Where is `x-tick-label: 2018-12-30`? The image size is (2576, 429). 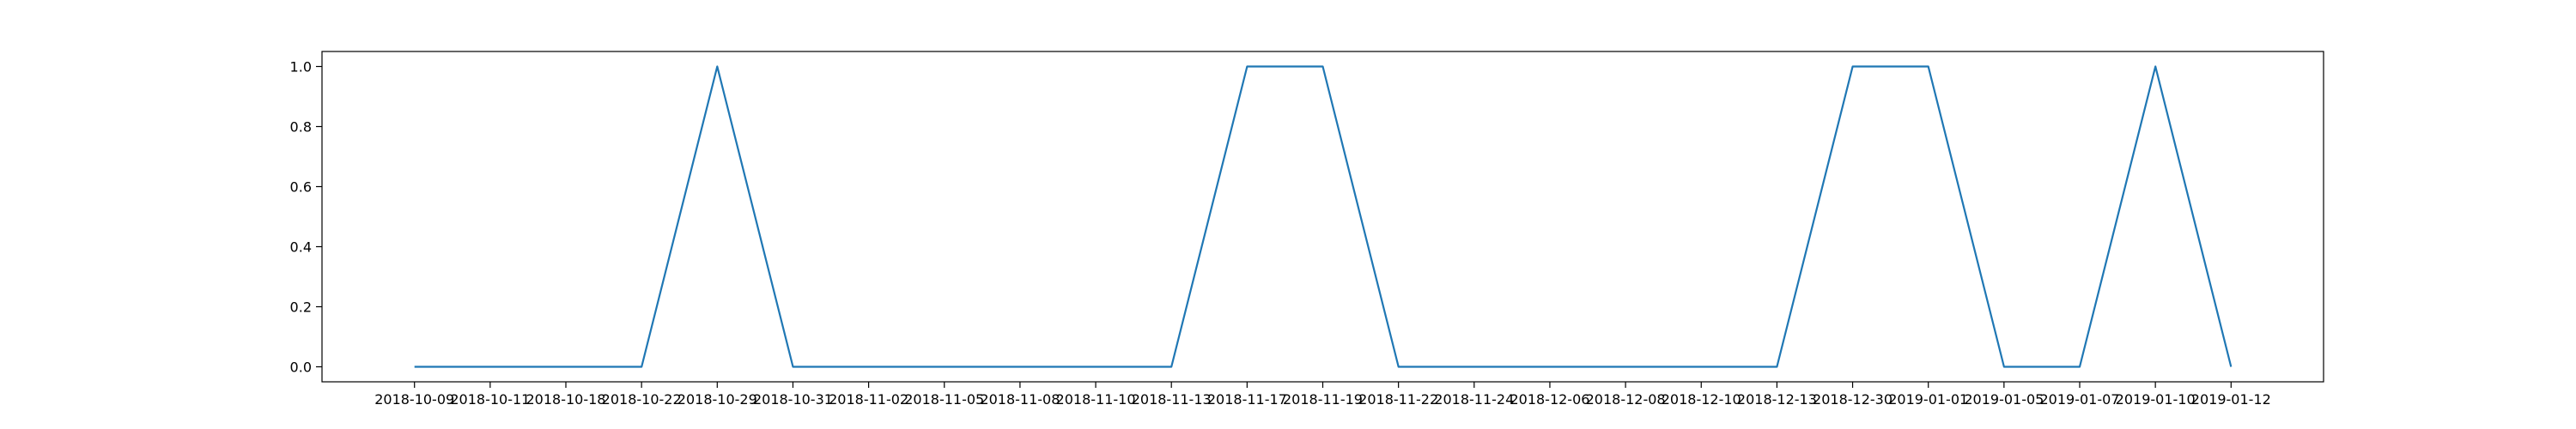 x-tick-label: 2018-12-30 is located at coordinates (1853, 399).